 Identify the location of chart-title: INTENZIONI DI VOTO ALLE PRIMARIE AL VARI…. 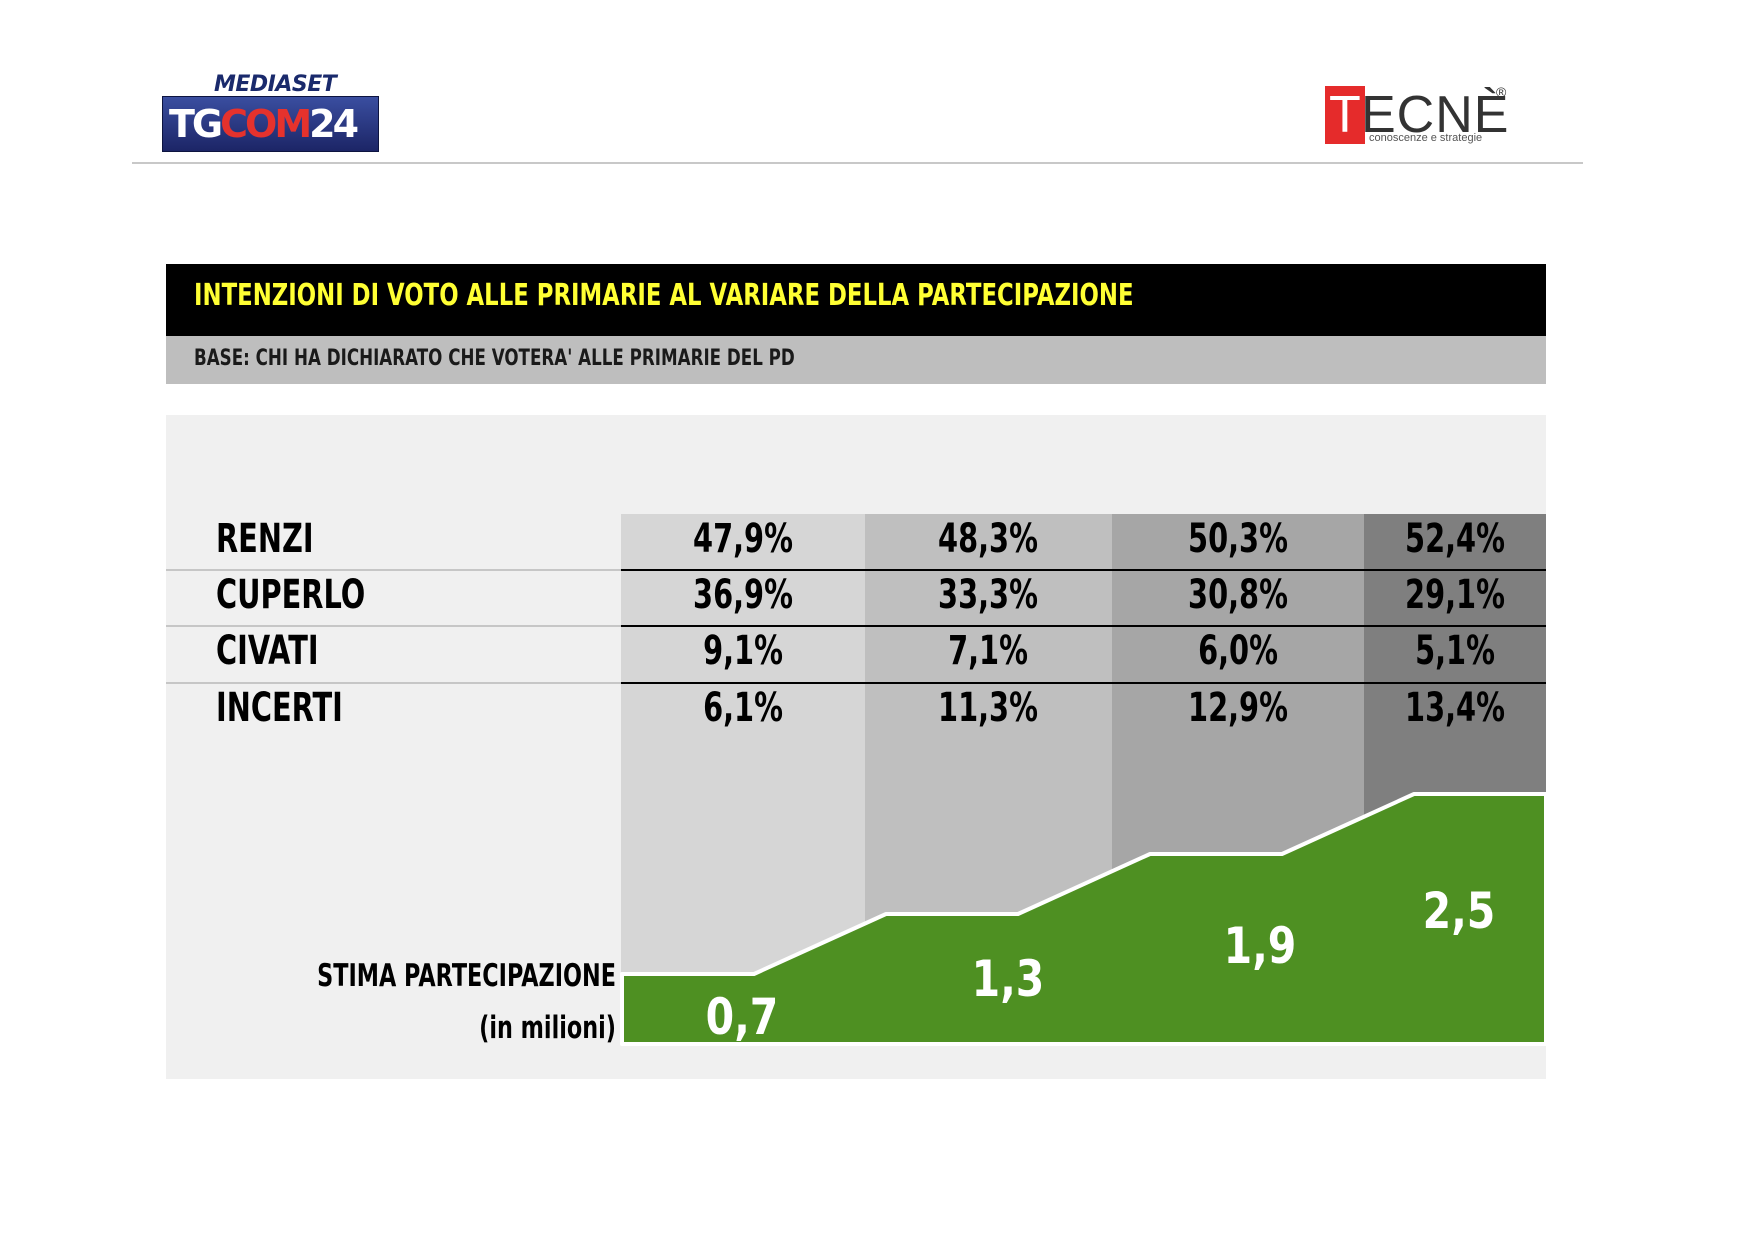
(664, 295).